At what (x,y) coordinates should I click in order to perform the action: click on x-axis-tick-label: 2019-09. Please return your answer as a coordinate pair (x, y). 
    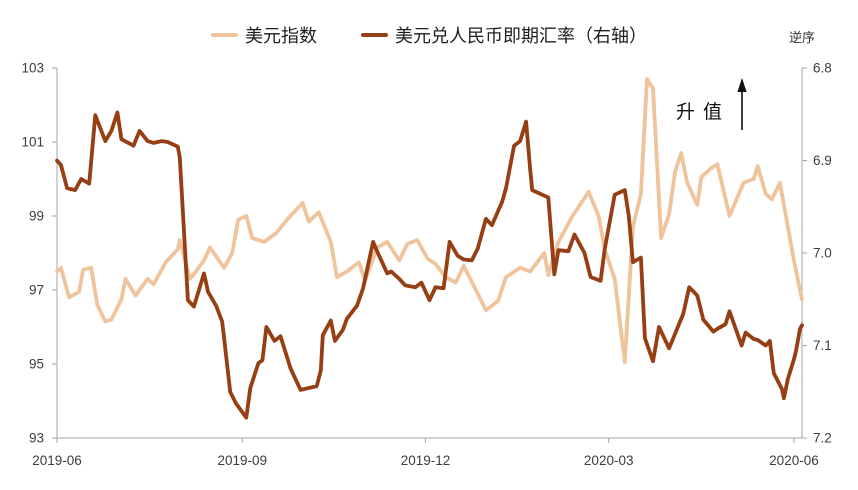
    Looking at the image, I should click on (242, 460).